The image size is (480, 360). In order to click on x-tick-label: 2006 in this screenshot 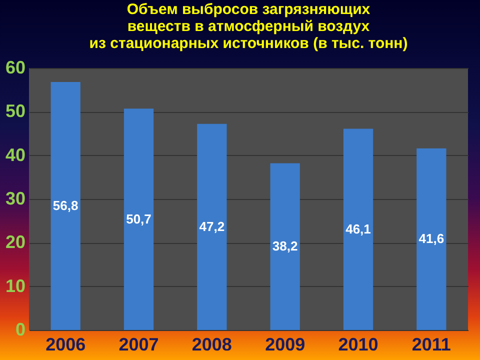, I will do `click(66, 344)`.